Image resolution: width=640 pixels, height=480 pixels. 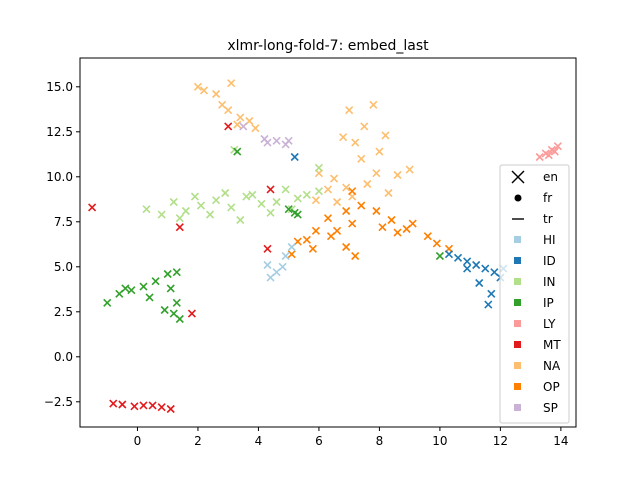 I want to click on dot-marker-icon, so click(x=518, y=198).